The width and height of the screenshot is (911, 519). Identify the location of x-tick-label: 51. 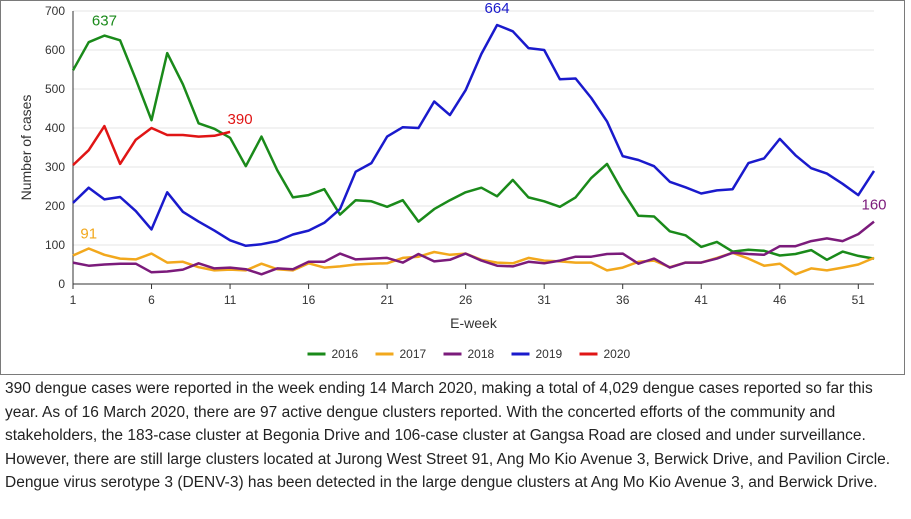
(859, 300).